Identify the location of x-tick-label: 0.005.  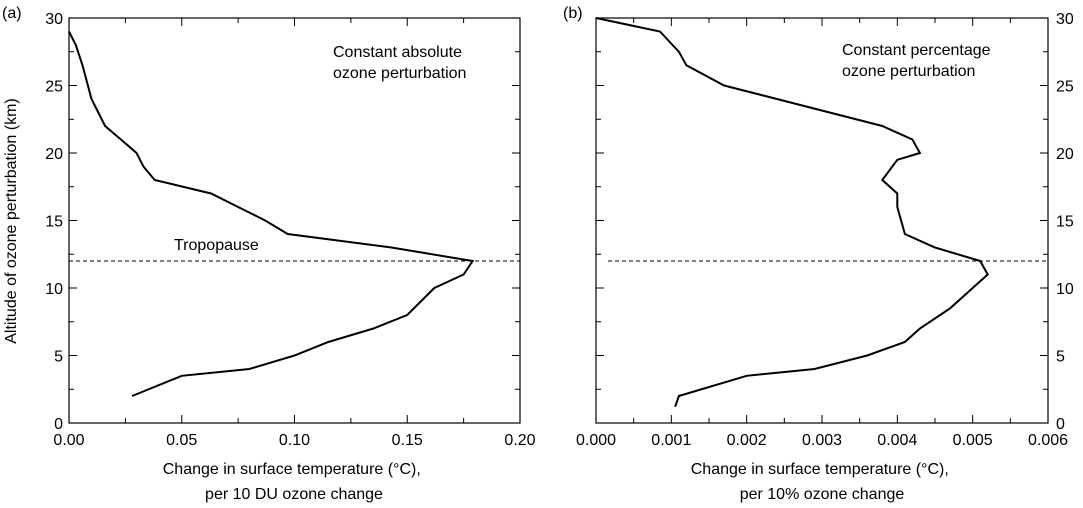
(973, 440).